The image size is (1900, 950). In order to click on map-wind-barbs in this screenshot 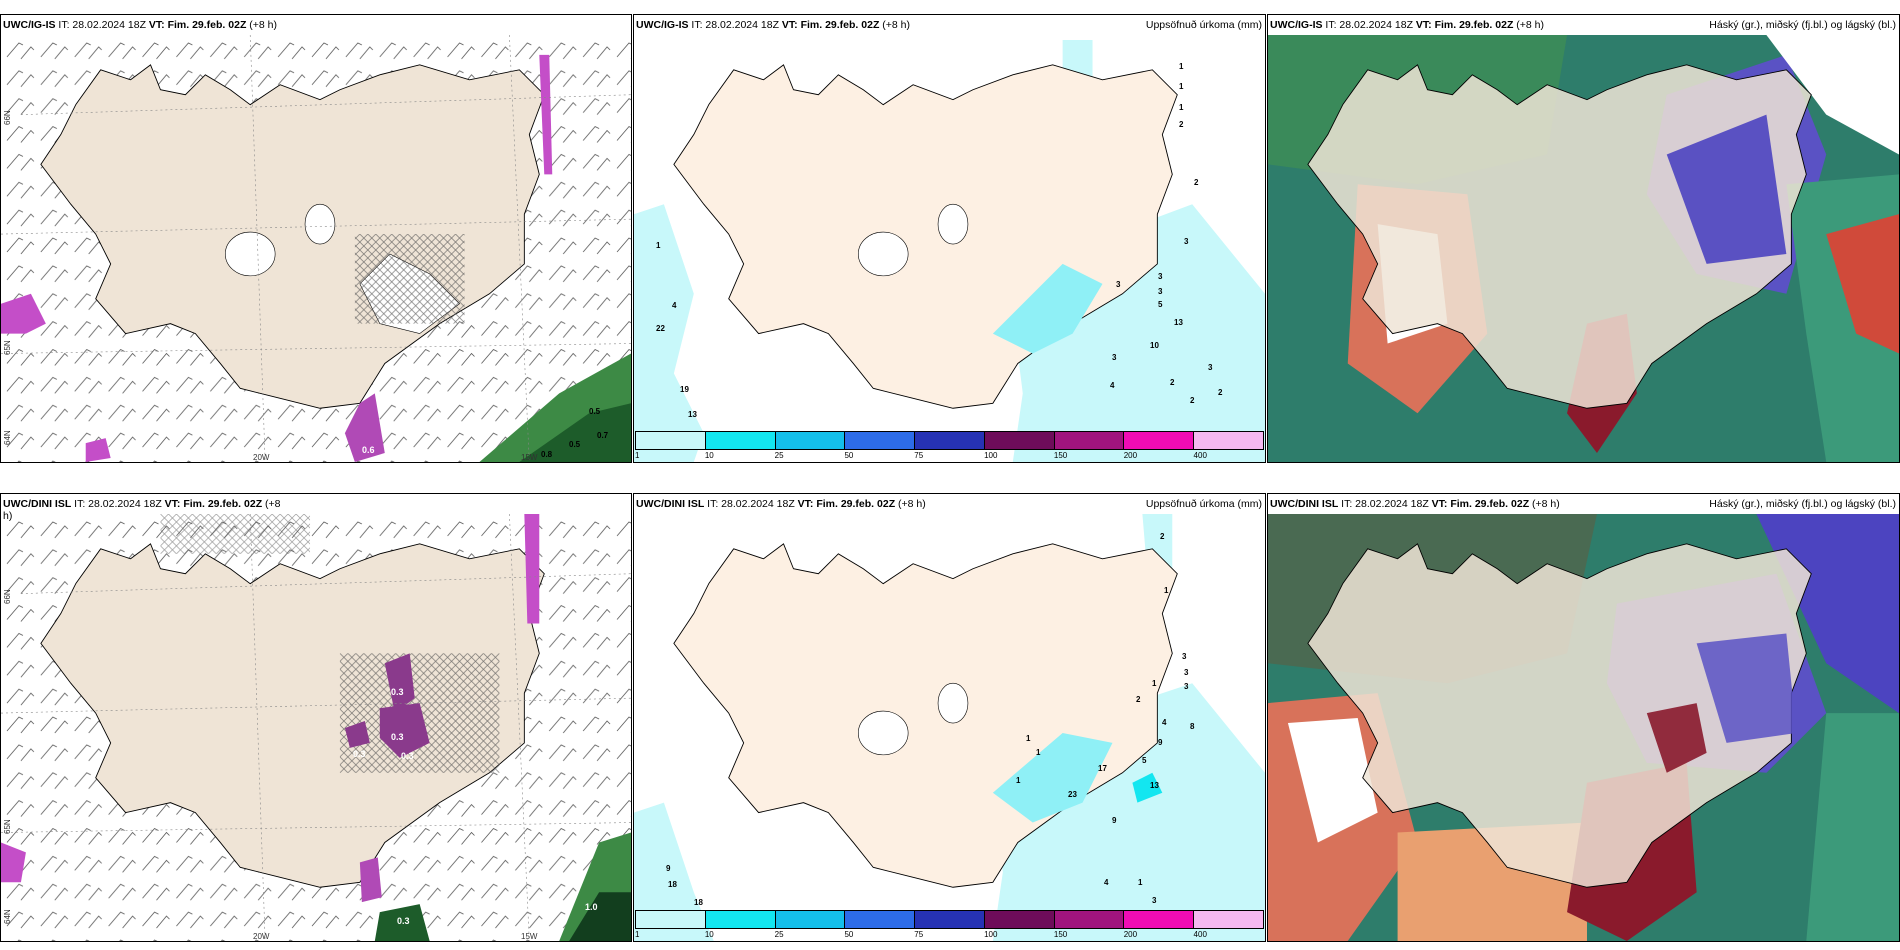, I will do `click(316, 727)`.